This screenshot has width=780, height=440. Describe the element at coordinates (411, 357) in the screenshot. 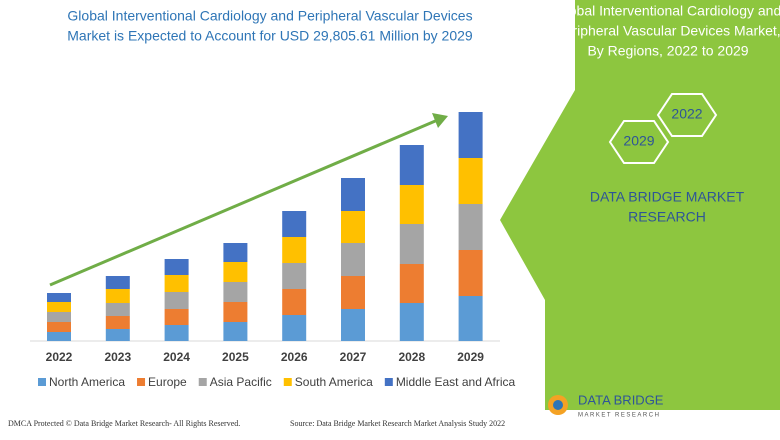

I see `x-tick-label: 2028` at that location.